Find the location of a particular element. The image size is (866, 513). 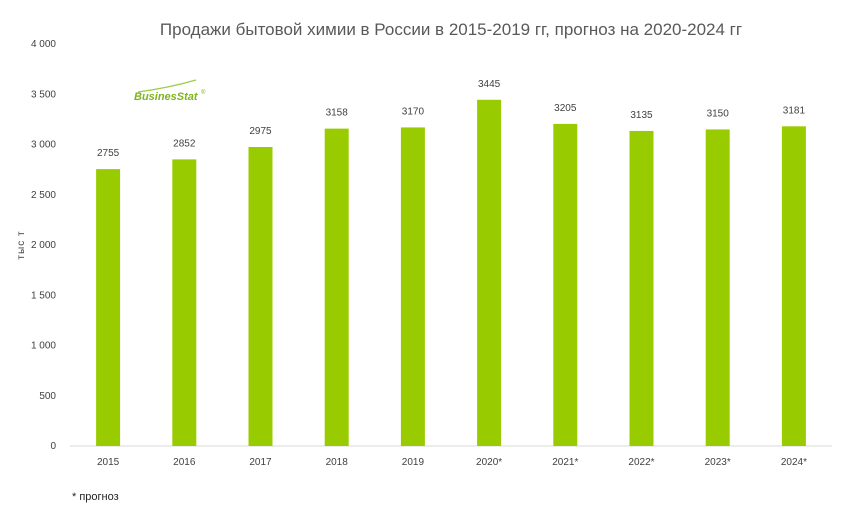

y-tick-label: 2 000 is located at coordinates (43, 245).